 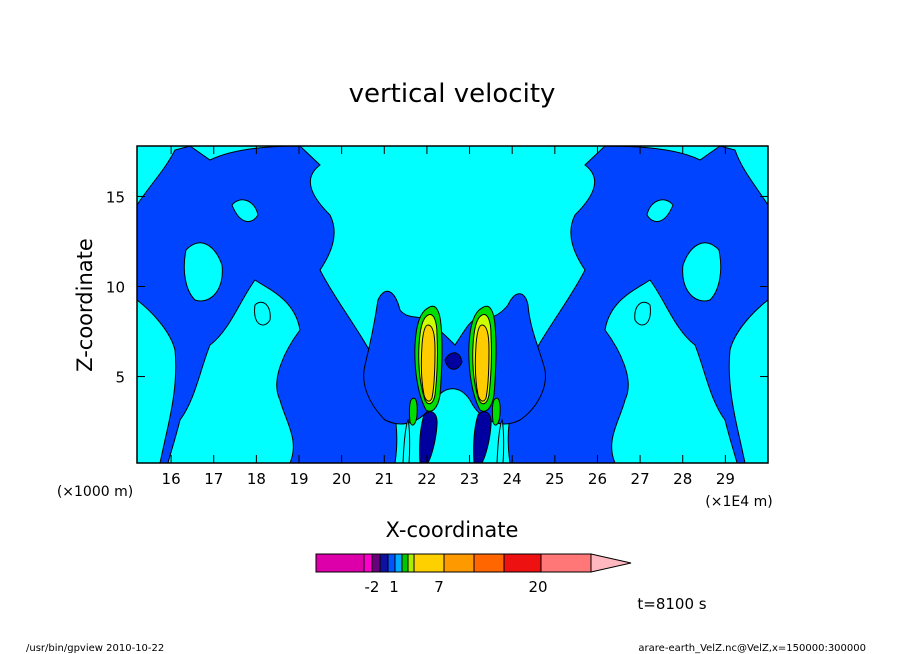 What do you see at coordinates (115, 287) in the screenshot?
I see `y-tick-label: 10` at bounding box center [115, 287].